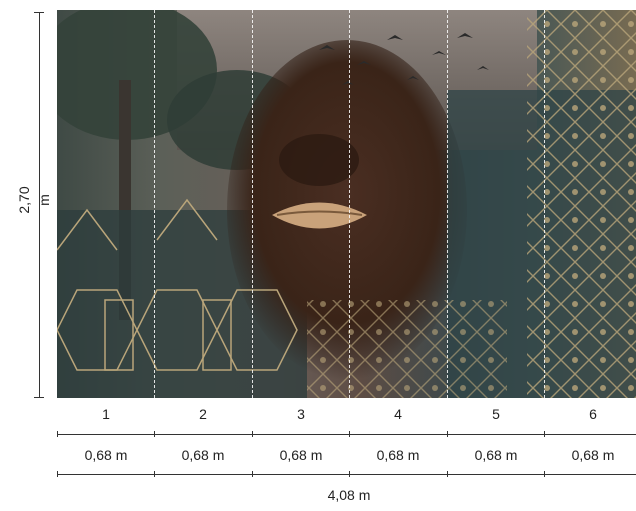 The width and height of the screenshot is (636, 511). Describe the element at coordinates (39, 205) in the screenshot. I see `height-dimension-line` at that location.